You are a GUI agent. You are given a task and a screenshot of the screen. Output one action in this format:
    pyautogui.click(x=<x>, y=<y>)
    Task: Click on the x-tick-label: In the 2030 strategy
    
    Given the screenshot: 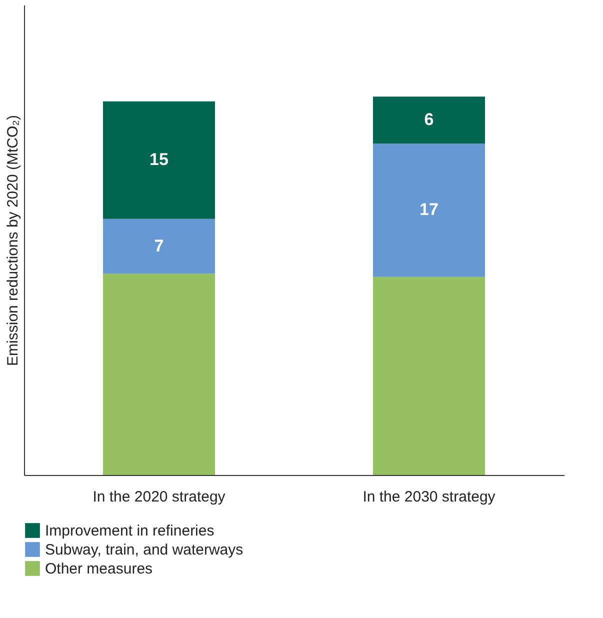 What is the action you would take?
    pyautogui.click(x=429, y=497)
    